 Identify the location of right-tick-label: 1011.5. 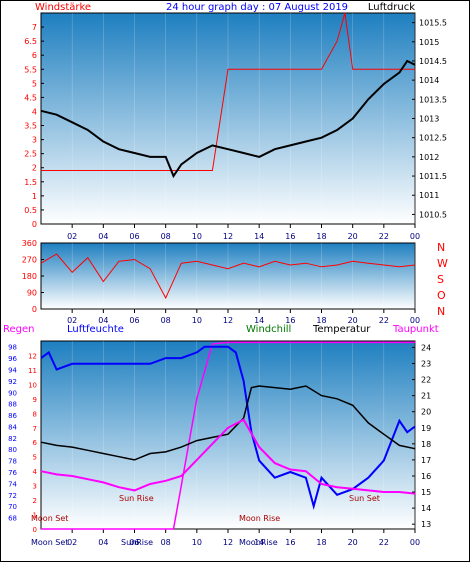
(433, 176).